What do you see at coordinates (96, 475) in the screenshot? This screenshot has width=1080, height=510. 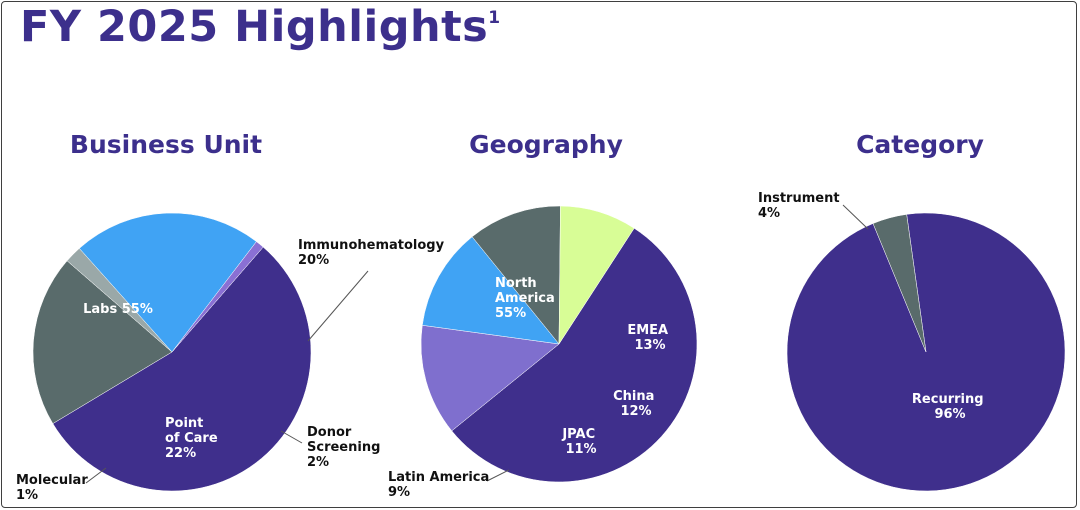 I see `molecular-leader-line` at bounding box center [96, 475].